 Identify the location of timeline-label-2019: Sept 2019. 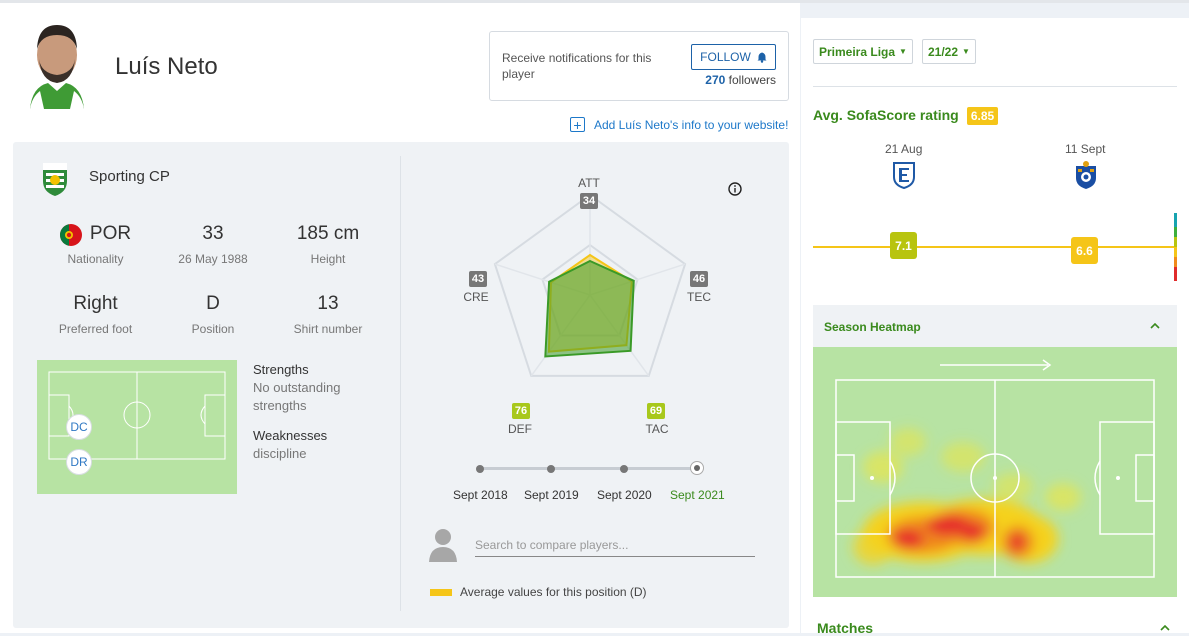
(551, 495).